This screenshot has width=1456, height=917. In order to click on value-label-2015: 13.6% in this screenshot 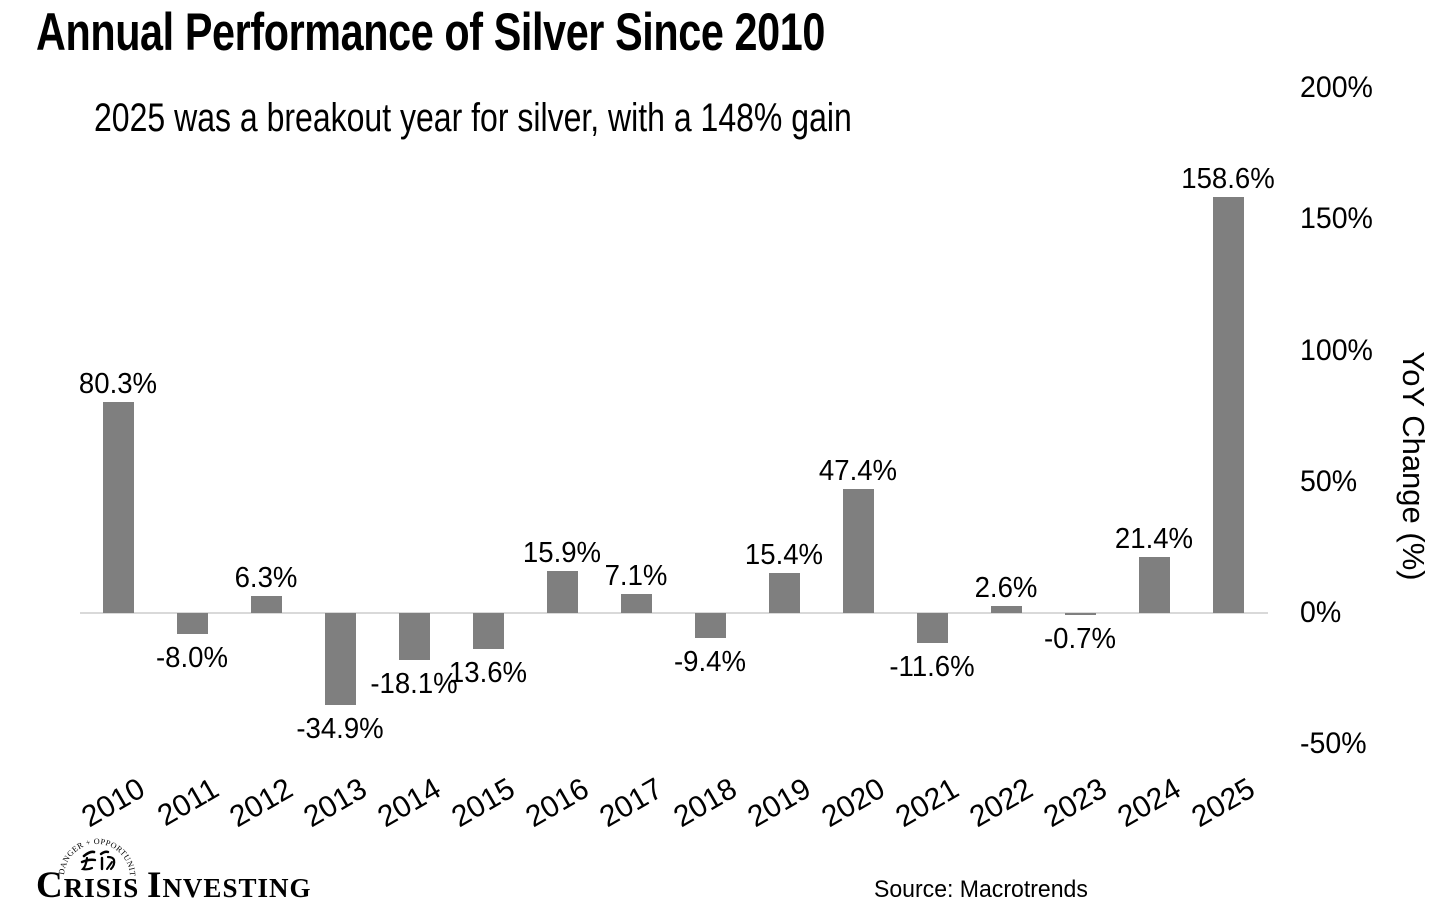, I will do `click(488, 672)`.